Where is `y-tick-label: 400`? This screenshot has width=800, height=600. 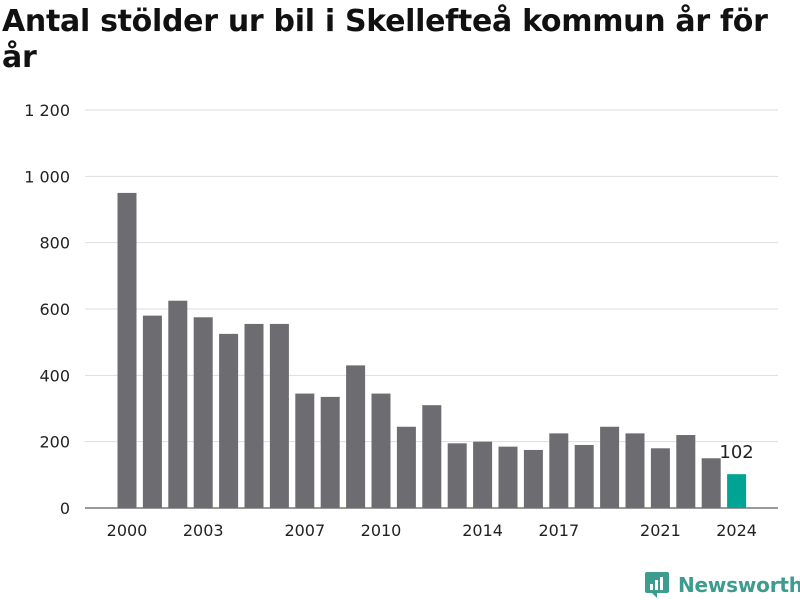
y-tick-label: 400 is located at coordinates (54, 375).